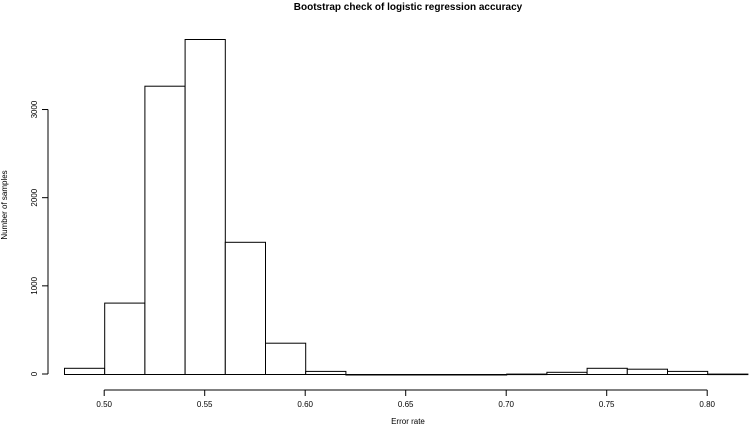 The image size is (750, 426). What do you see at coordinates (408, 421) in the screenshot?
I see `x-axis-label: Error rate` at bounding box center [408, 421].